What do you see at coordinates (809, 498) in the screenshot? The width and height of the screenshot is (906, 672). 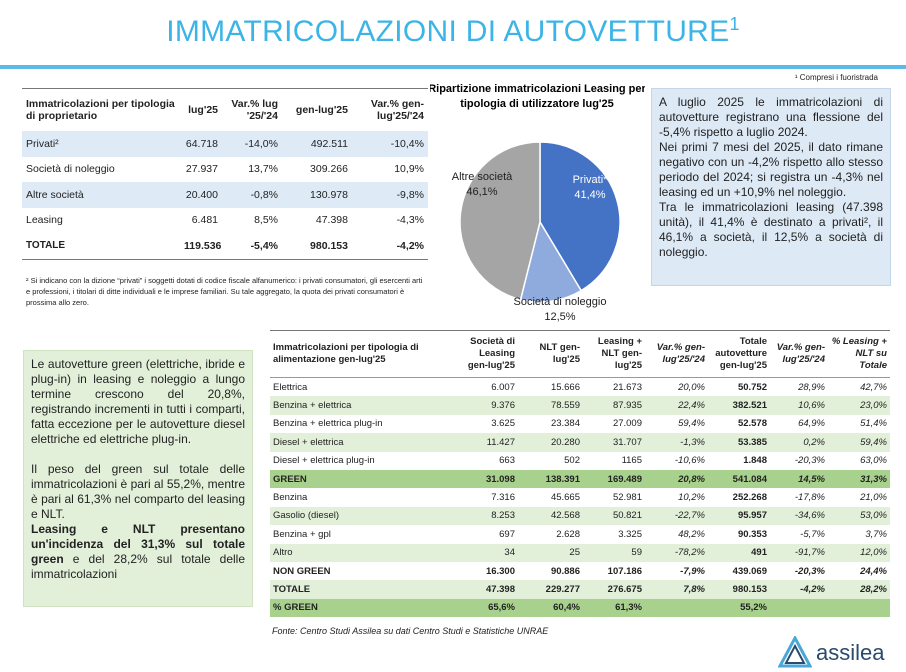 I see `table-cell: -17,8%` at bounding box center [809, 498].